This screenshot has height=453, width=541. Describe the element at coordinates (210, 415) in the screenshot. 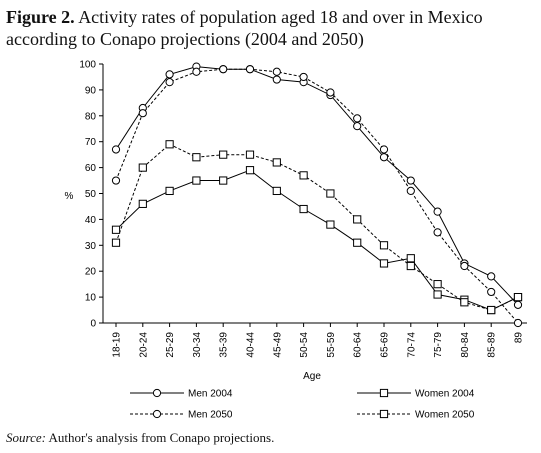

I see `legend-label: Men 2050` at that location.